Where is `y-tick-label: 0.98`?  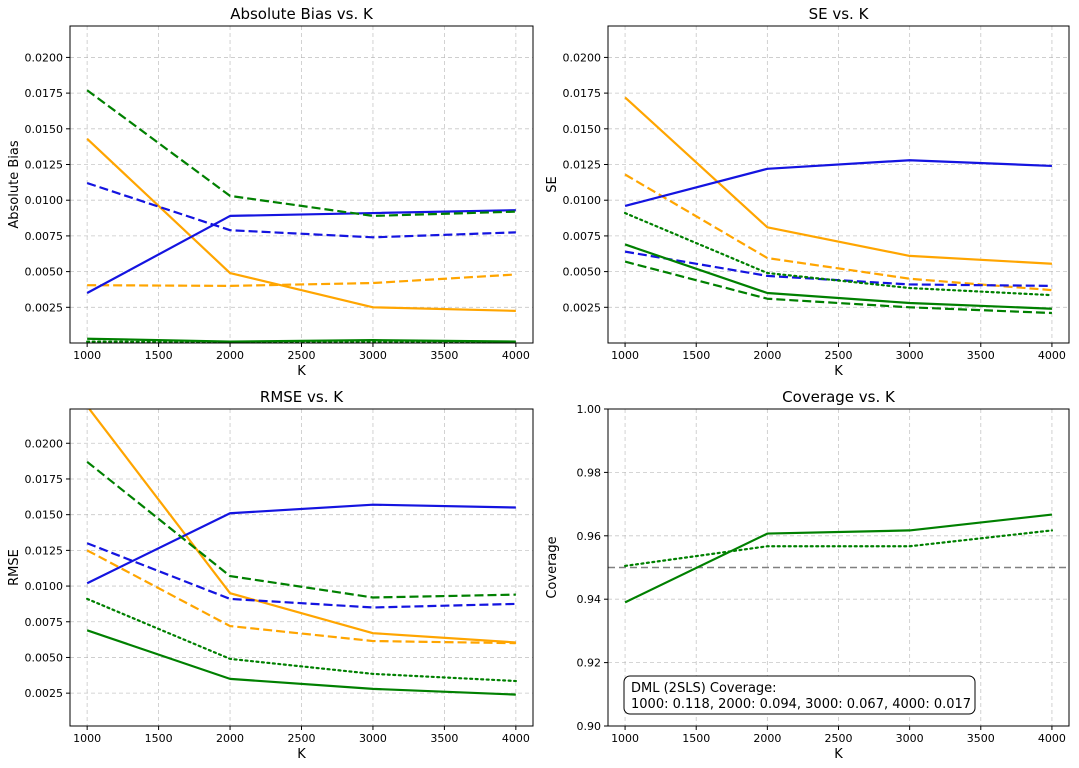
y-tick-label: 0.98 is located at coordinates (589, 472).